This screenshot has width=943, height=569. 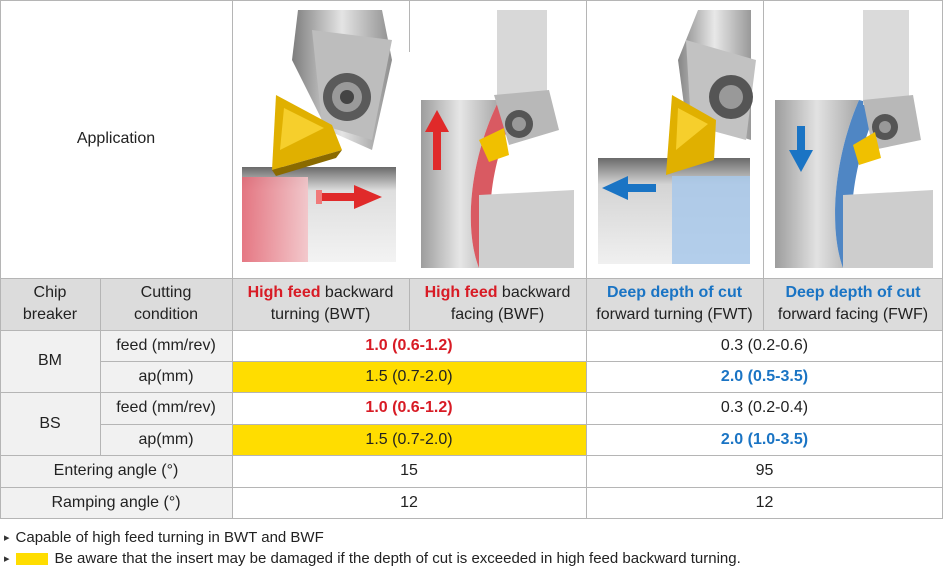 What do you see at coordinates (409, 345) in the screenshot?
I see `bm-feed-high-feed: 1.0 (0.6-1.2)` at bounding box center [409, 345].